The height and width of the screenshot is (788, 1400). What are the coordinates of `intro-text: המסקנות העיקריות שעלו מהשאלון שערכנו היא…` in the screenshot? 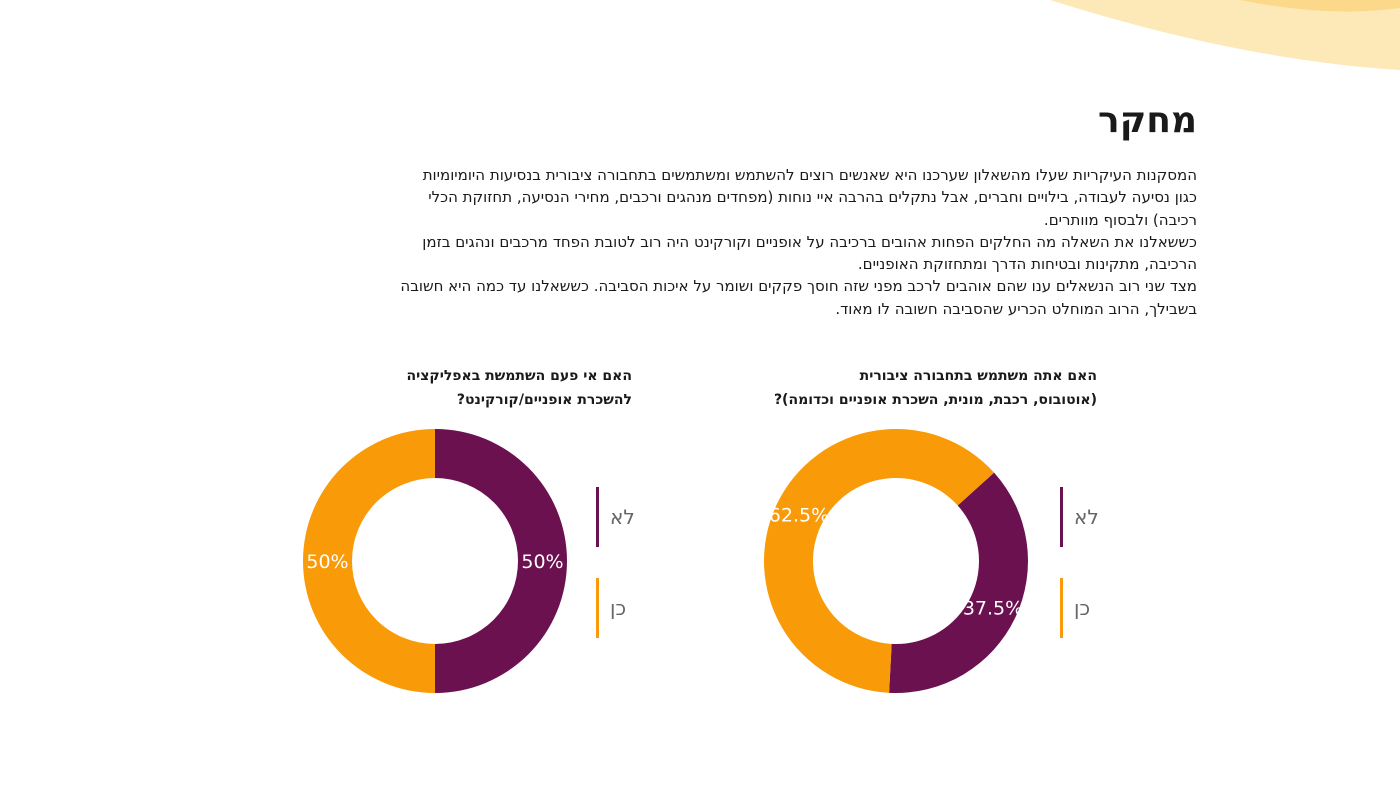 It's located at (797, 242).